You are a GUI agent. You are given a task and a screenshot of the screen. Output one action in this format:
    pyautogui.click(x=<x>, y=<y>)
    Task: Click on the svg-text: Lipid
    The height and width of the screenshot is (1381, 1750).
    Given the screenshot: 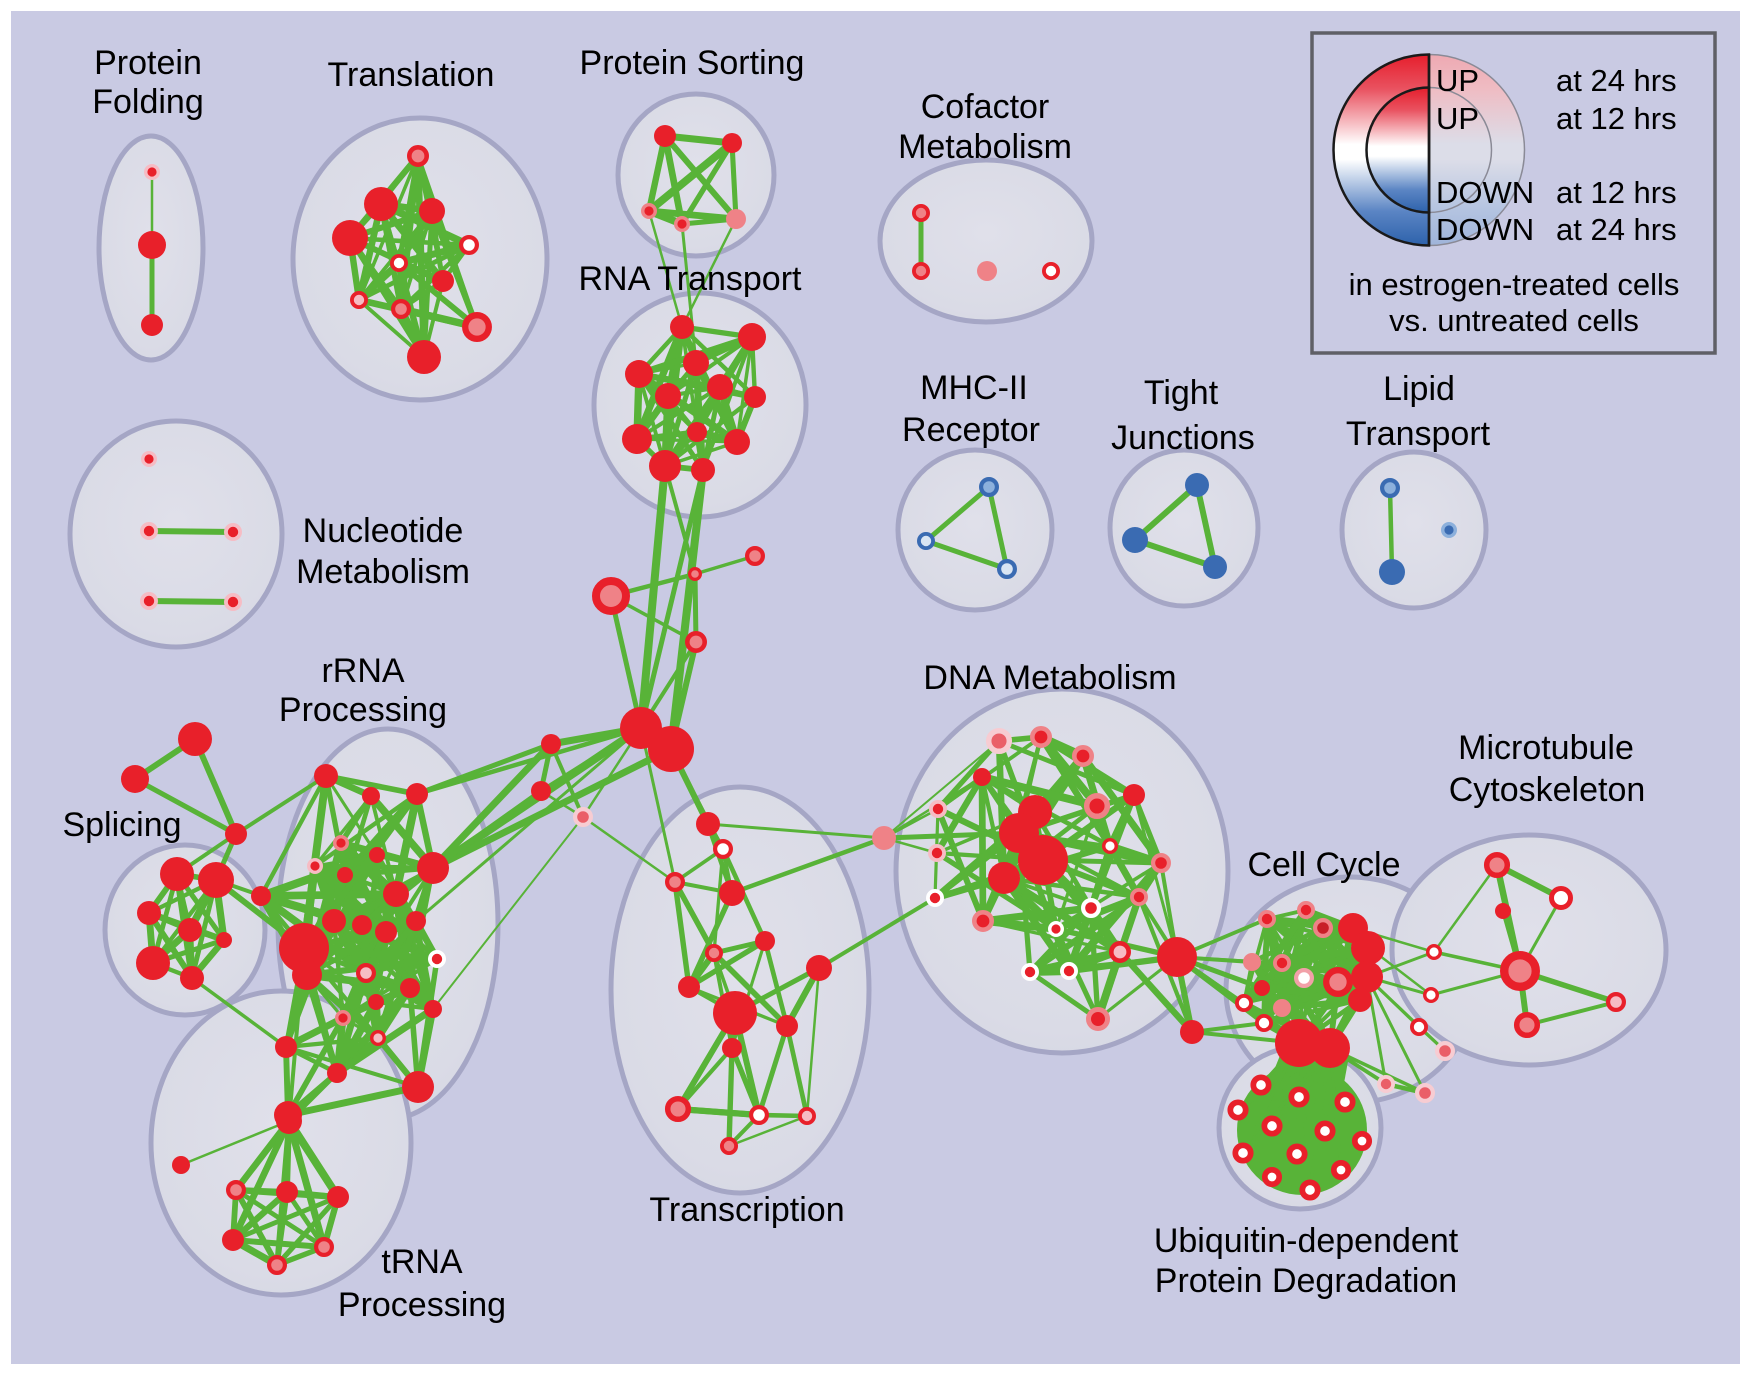 What is the action you would take?
    pyautogui.click(x=1419, y=389)
    